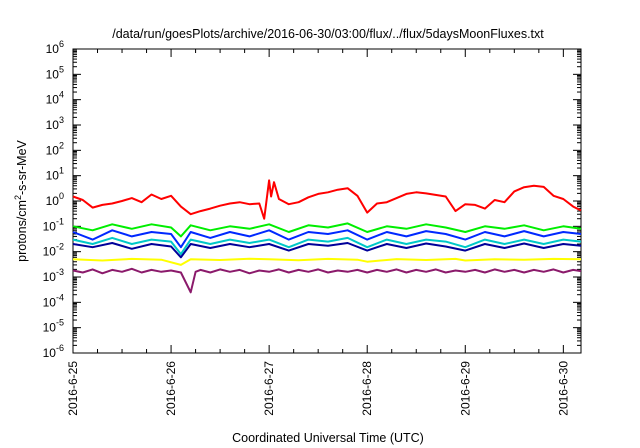 The image size is (640, 448). I want to click on y-tick-exponent: 5, so click(61, 69).